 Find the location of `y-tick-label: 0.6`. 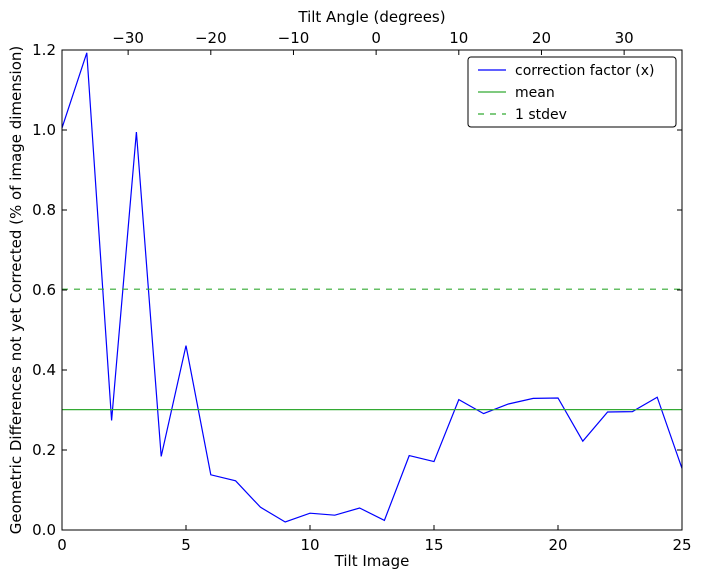

y-tick-label: 0.6 is located at coordinates (44, 290).